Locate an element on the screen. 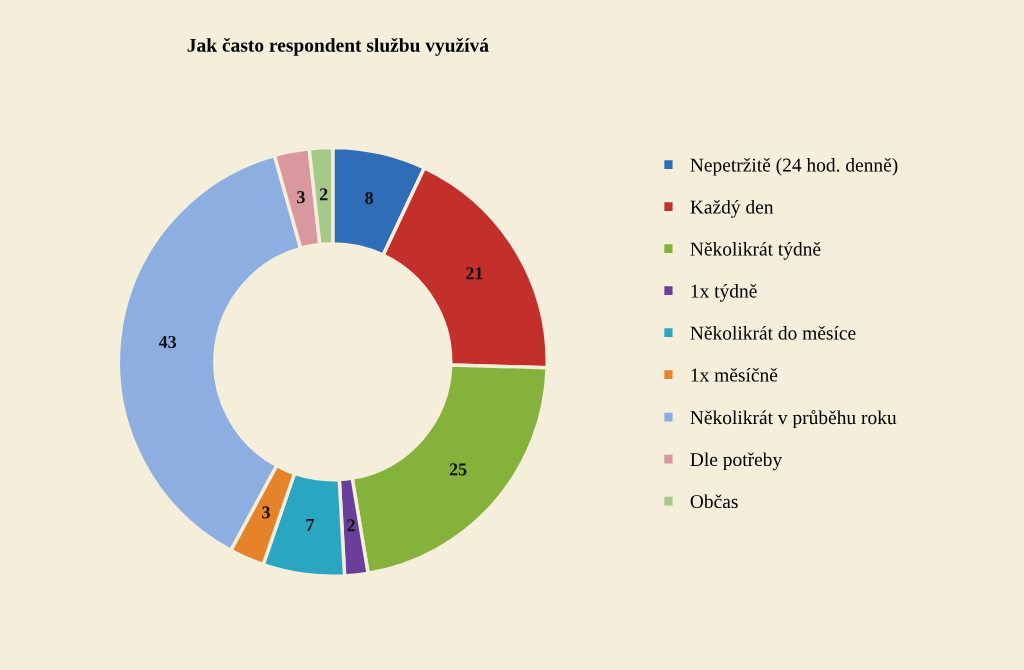 The width and height of the screenshot is (1024, 670). data-label: 7 is located at coordinates (310, 524).